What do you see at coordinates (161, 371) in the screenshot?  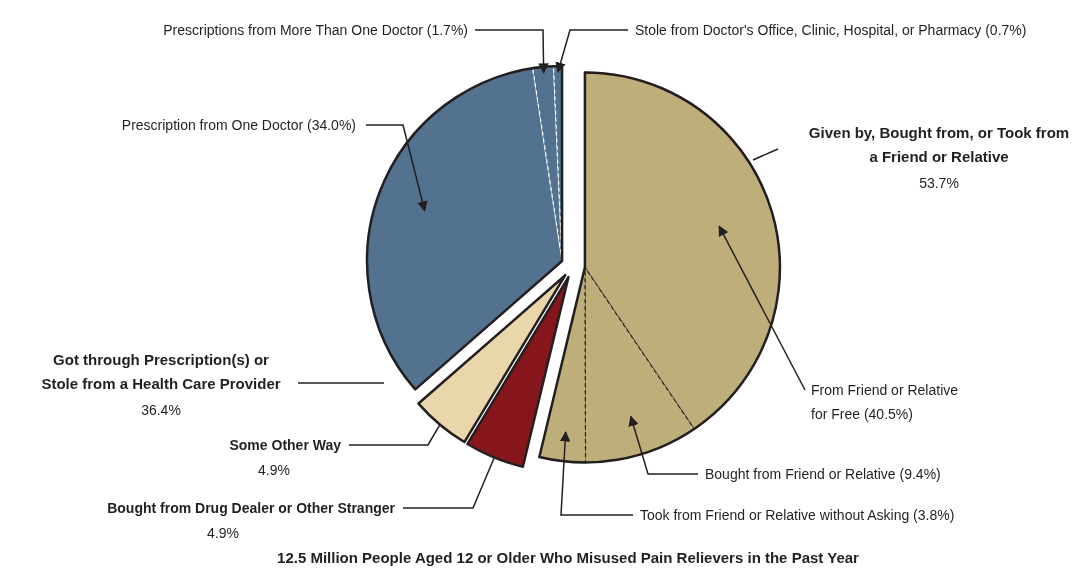 I see `text: Got through Prescription(s) or Stole from a Health Care Provider` at bounding box center [161, 371].